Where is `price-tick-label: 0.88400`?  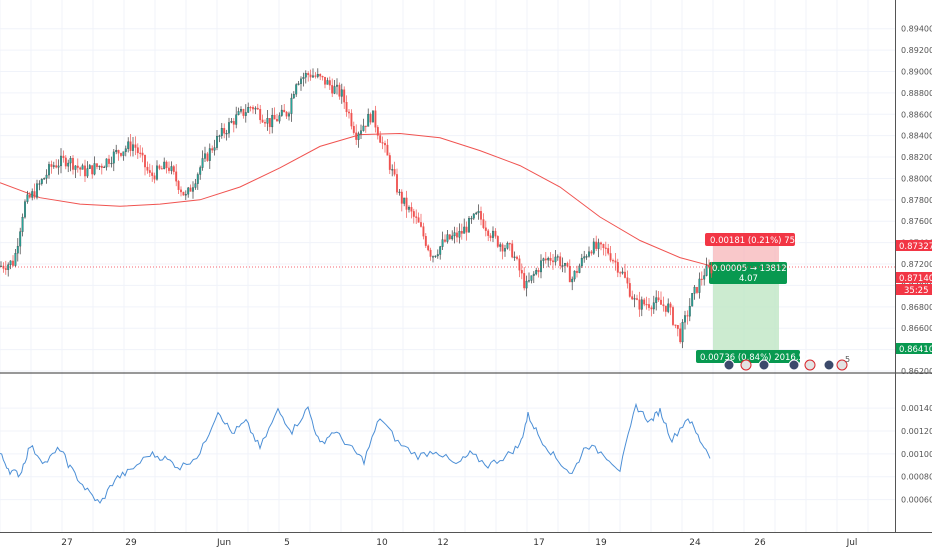 price-tick-label: 0.88400 is located at coordinates (916, 136).